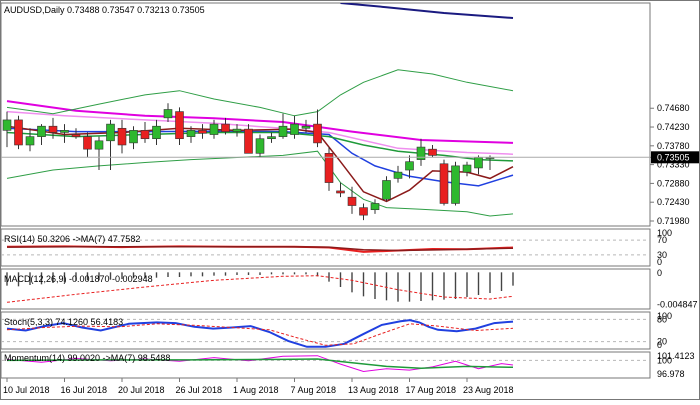 This screenshot has height=405, width=700. I want to click on indicator-header: RSI(14) 50.3206 ->MA(7) 47.7582, so click(72, 239).